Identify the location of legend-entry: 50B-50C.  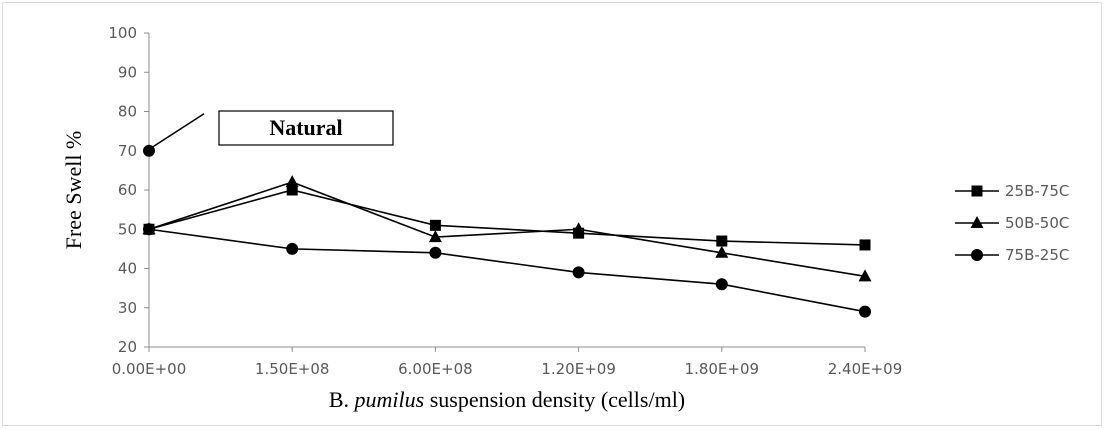
(1012, 223).